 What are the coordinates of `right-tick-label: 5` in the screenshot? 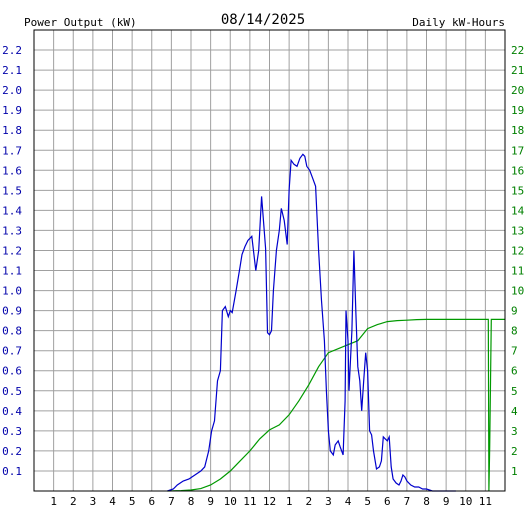 It's located at (514, 391).